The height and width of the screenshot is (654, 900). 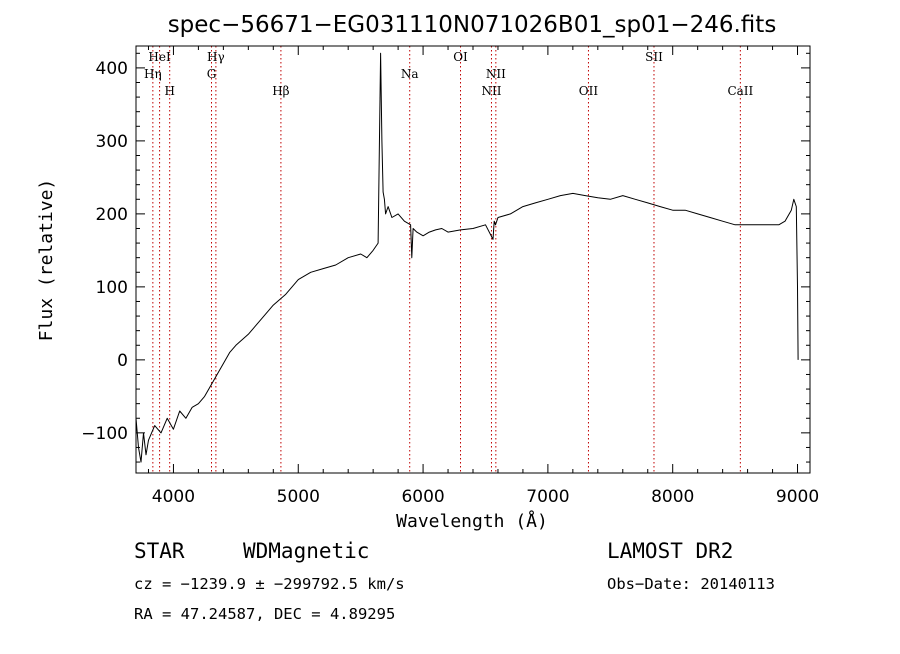 What do you see at coordinates (306, 551) in the screenshot?
I see `object-subclass: WDMagnetic` at bounding box center [306, 551].